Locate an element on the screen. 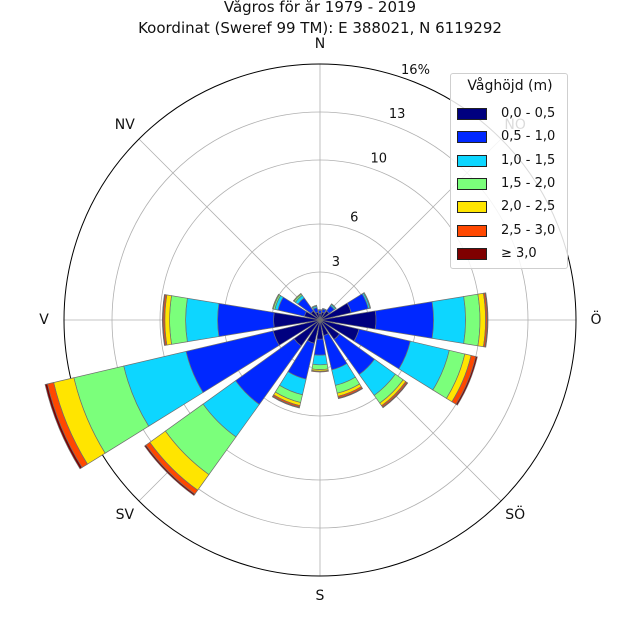 The image size is (640, 640). legend-label: 0,0 - 0,5 is located at coordinates (528, 113).